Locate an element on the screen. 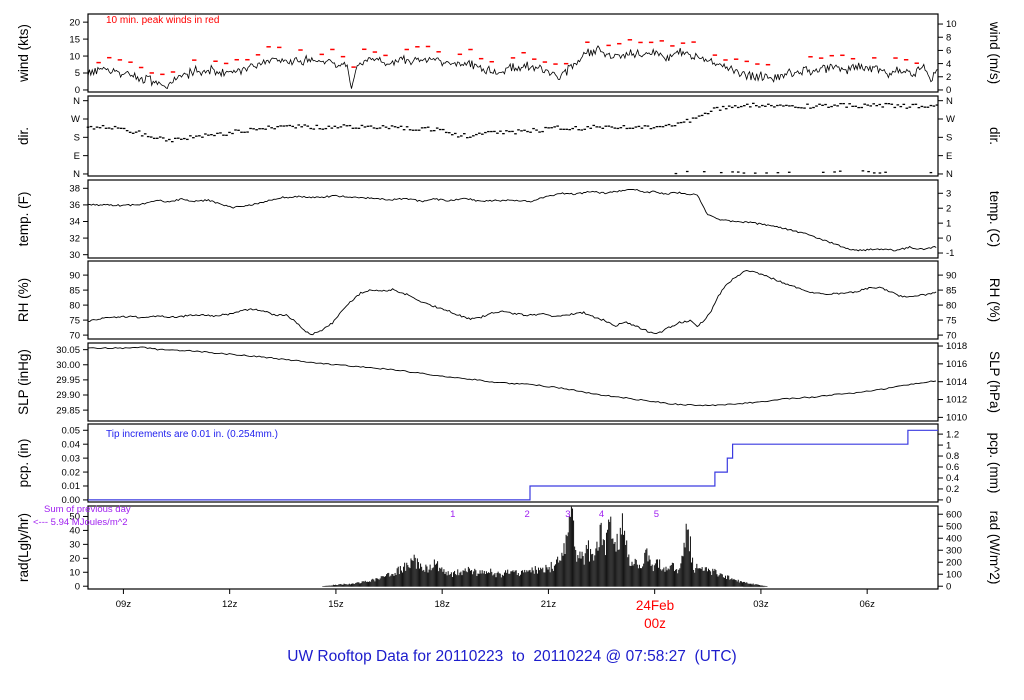 This screenshot has height=700, width=1024. ytick-right-slp: 1018 is located at coordinates (956, 346).